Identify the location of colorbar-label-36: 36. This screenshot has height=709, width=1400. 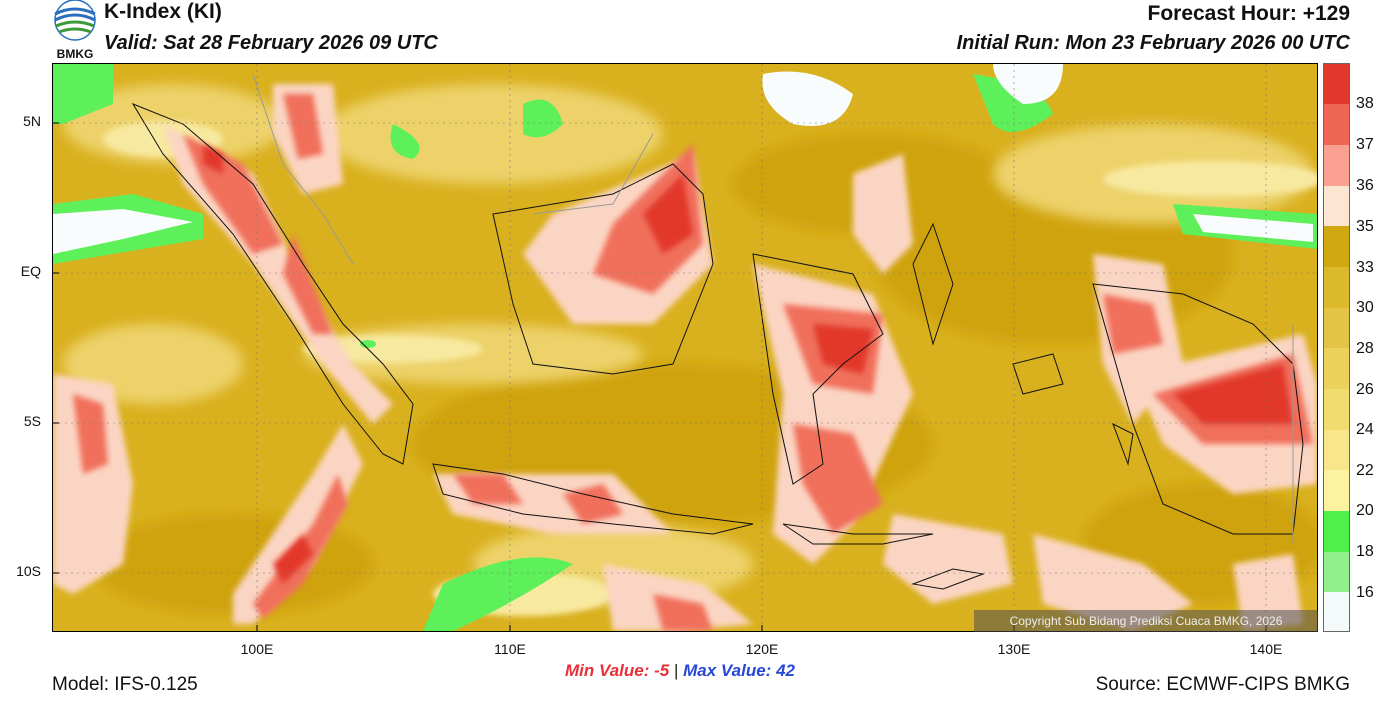
(1365, 185).